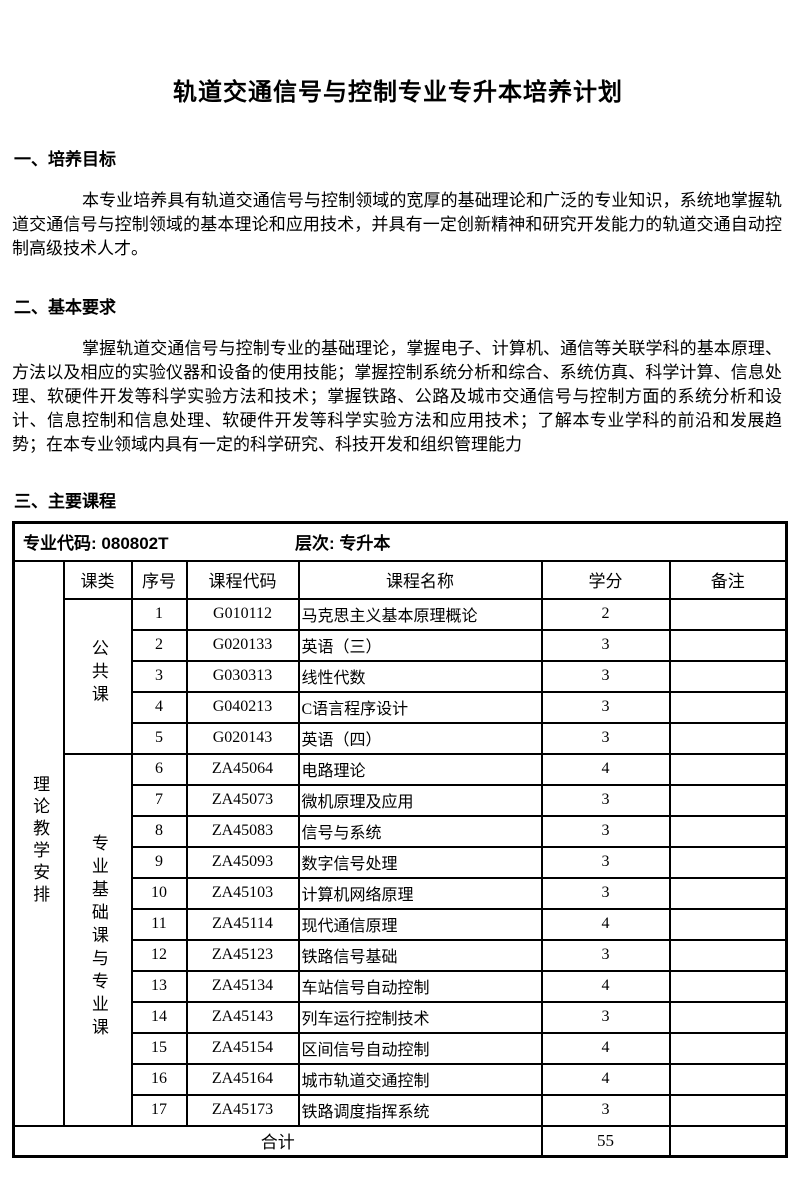  What do you see at coordinates (242, 955) in the screenshot?
I see `cell-course-code: ZA45123` at bounding box center [242, 955].